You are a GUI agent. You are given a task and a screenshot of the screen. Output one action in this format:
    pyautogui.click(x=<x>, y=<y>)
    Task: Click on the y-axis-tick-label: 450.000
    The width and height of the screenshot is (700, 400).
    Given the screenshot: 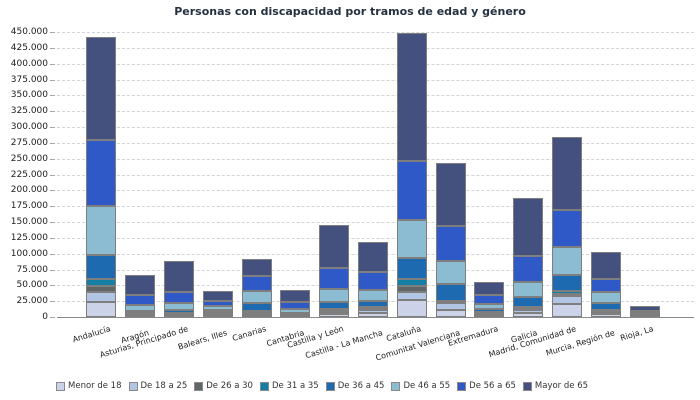 What is the action you would take?
    pyautogui.click(x=29, y=32)
    